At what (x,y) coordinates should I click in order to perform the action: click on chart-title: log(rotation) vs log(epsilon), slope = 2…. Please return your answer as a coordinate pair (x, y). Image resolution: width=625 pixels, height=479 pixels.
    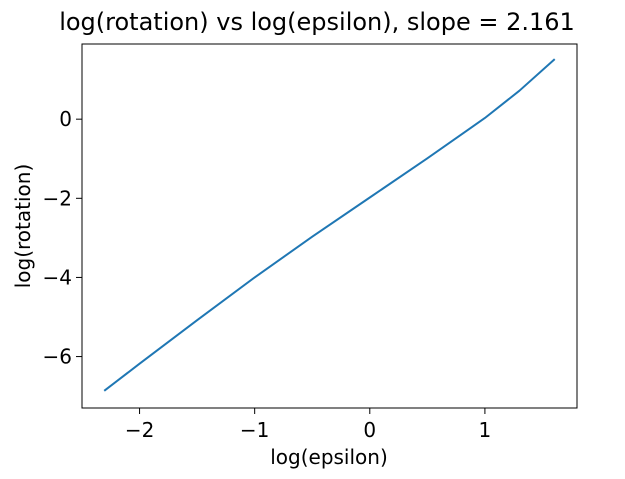
    Looking at the image, I should click on (317, 22).